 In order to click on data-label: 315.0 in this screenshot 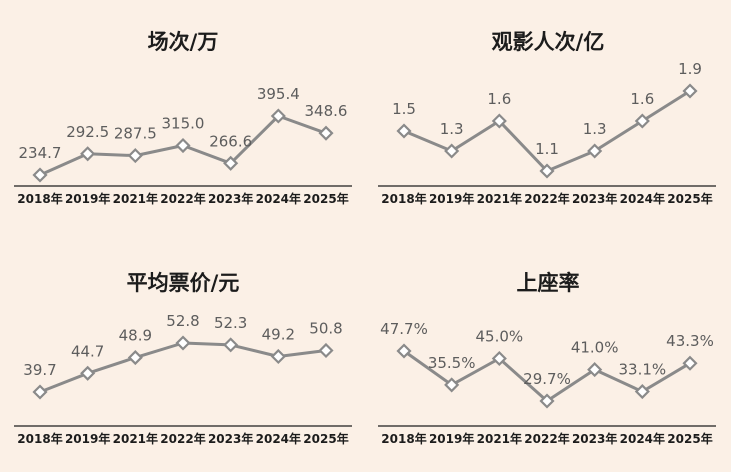, I will do `click(183, 124)`.